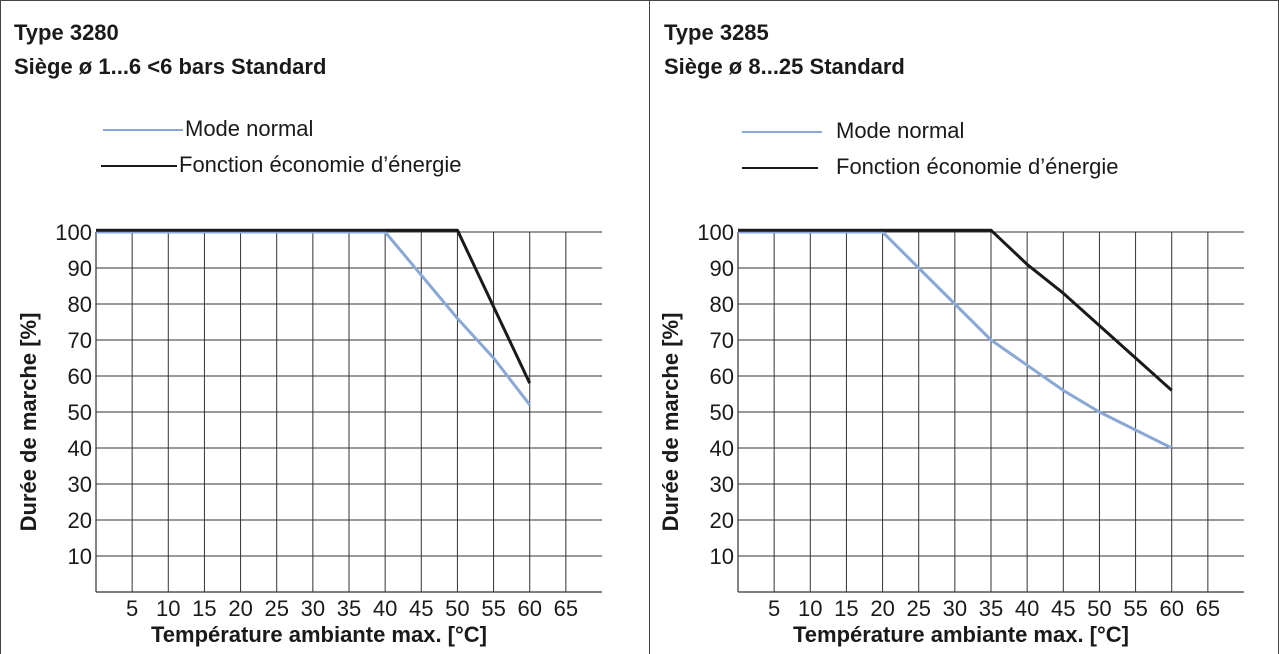  Describe the element at coordinates (66, 32) in the screenshot. I see `chart-title: Type 3280` at that location.